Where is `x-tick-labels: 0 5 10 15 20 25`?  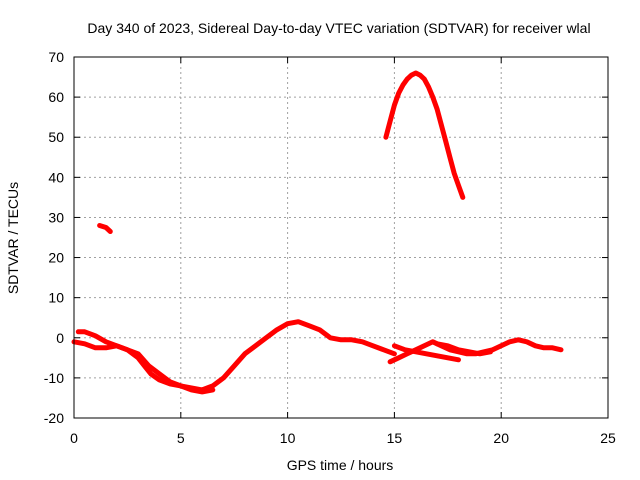
x-tick-labels: 0 5 10 15 20 25 is located at coordinates (343, 438).